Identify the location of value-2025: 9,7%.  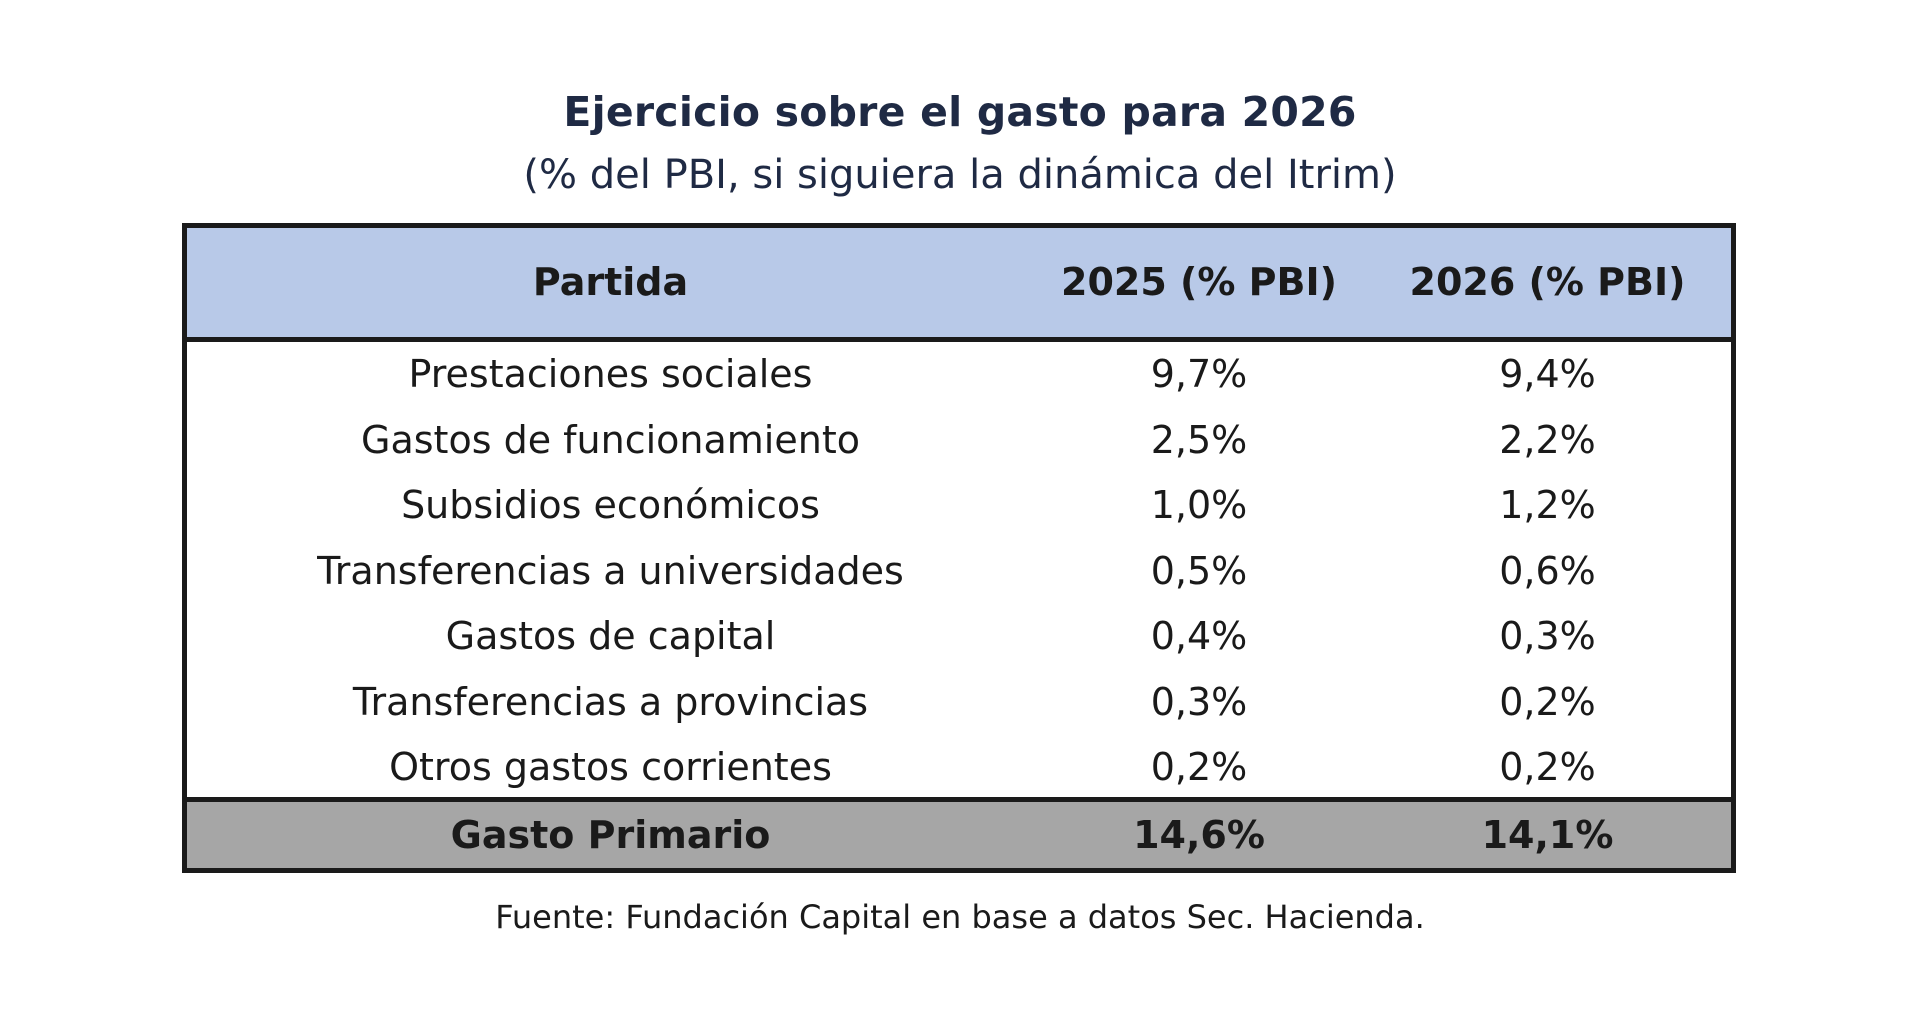
(1199, 374).